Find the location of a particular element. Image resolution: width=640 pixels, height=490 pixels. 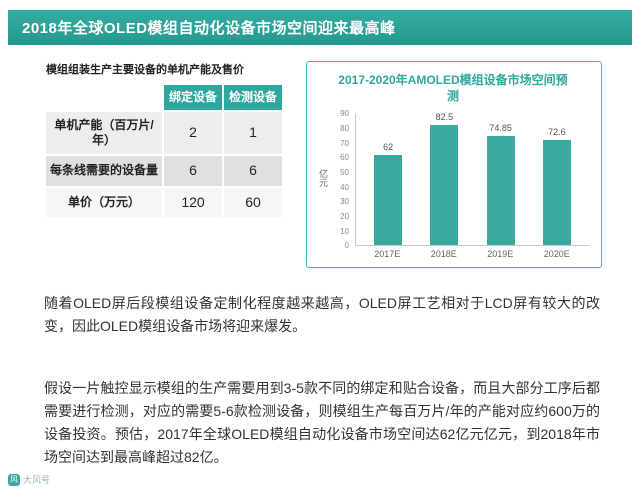

row-label: 单机产能（百万片/年） is located at coordinates (104, 133).